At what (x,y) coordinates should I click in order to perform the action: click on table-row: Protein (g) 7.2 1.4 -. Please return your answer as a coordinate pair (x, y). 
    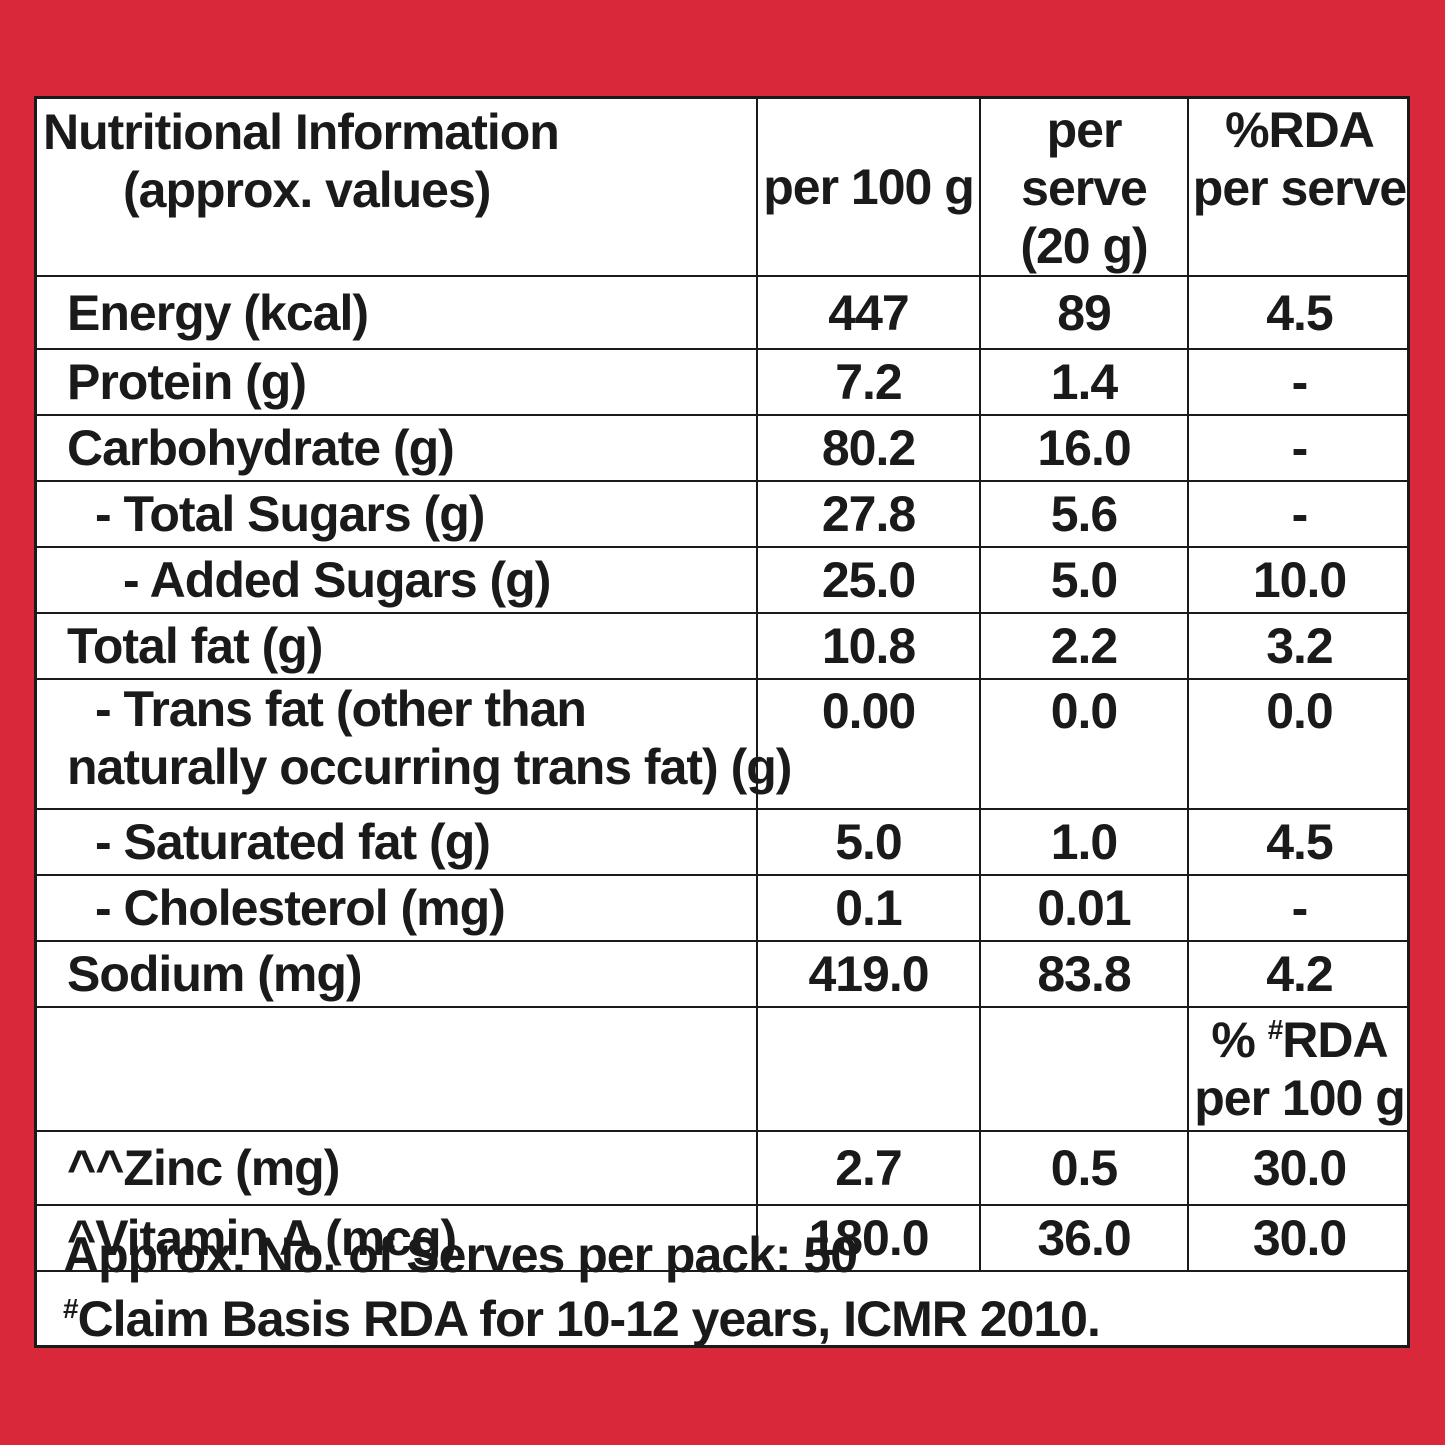
    Looking at the image, I should click on (723, 382).